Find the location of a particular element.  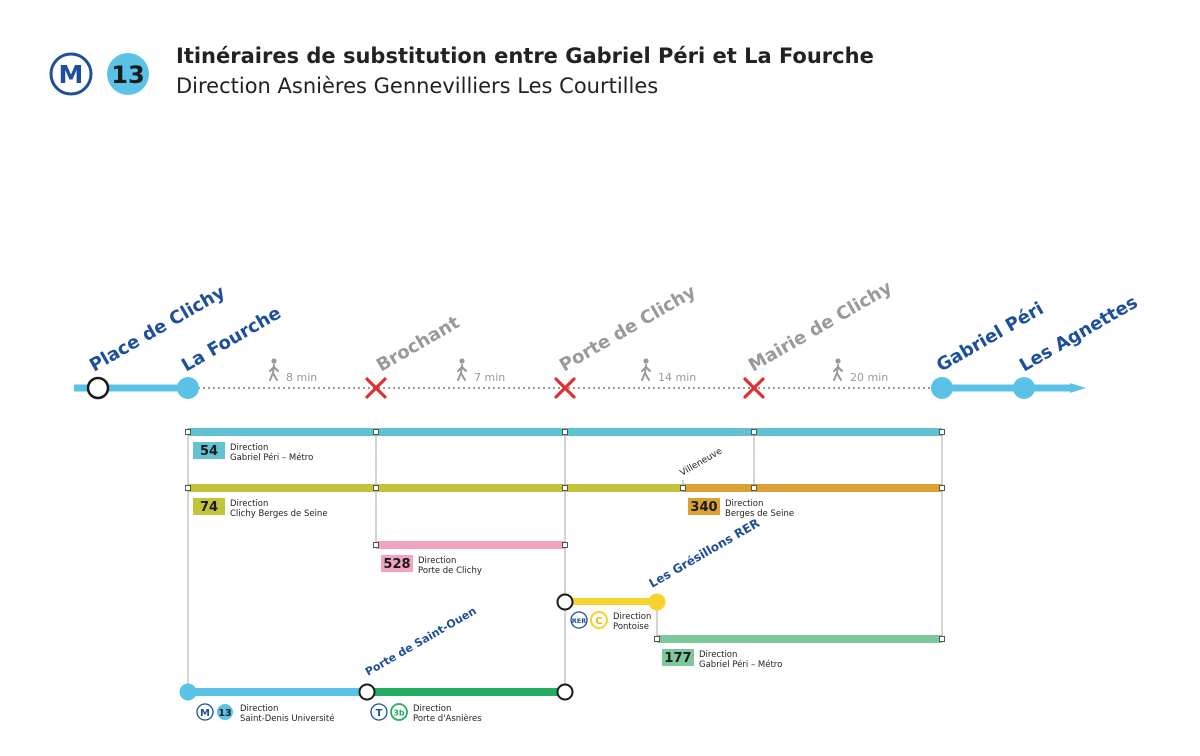

tram-icon is located at coordinates (379, 712).